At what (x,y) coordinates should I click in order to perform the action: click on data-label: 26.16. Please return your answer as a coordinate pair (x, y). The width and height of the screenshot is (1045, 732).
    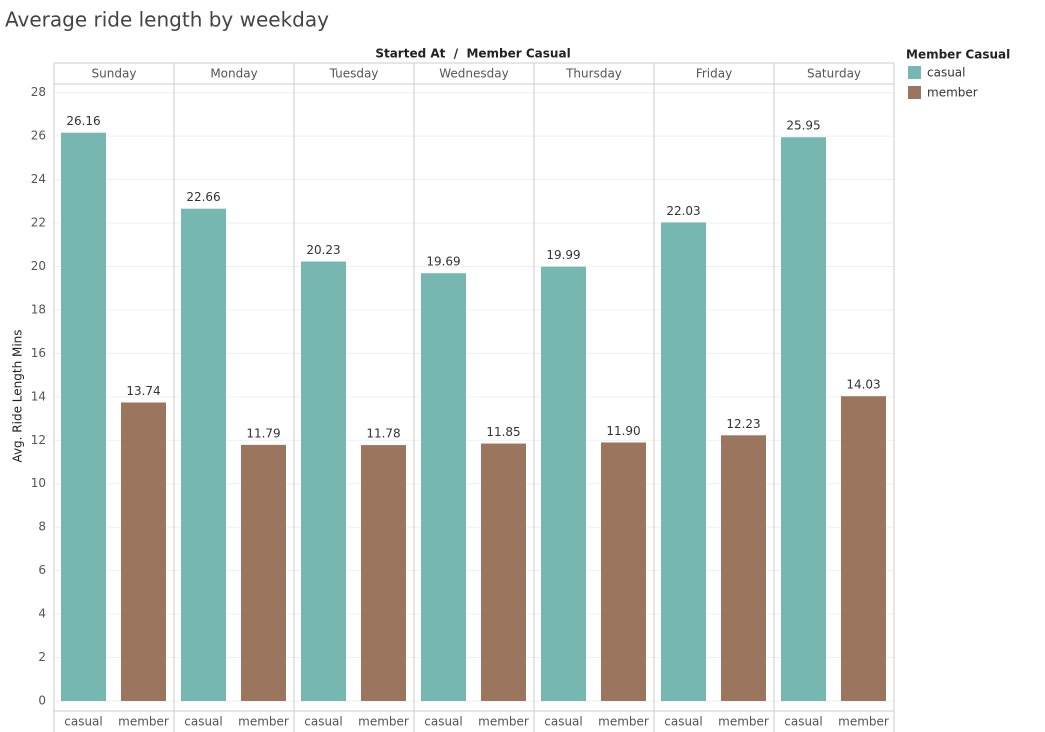
    Looking at the image, I should click on (83, 121).